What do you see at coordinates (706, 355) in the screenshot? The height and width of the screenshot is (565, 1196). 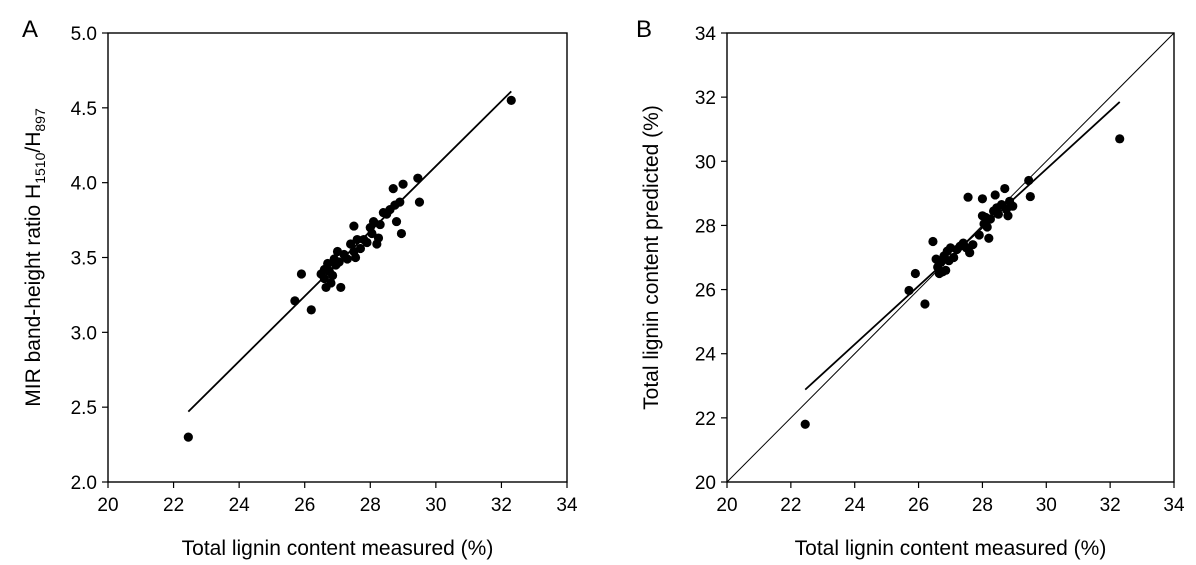 I see `panel-b-y-tick-label: 24` at bounding box center [706, 355].